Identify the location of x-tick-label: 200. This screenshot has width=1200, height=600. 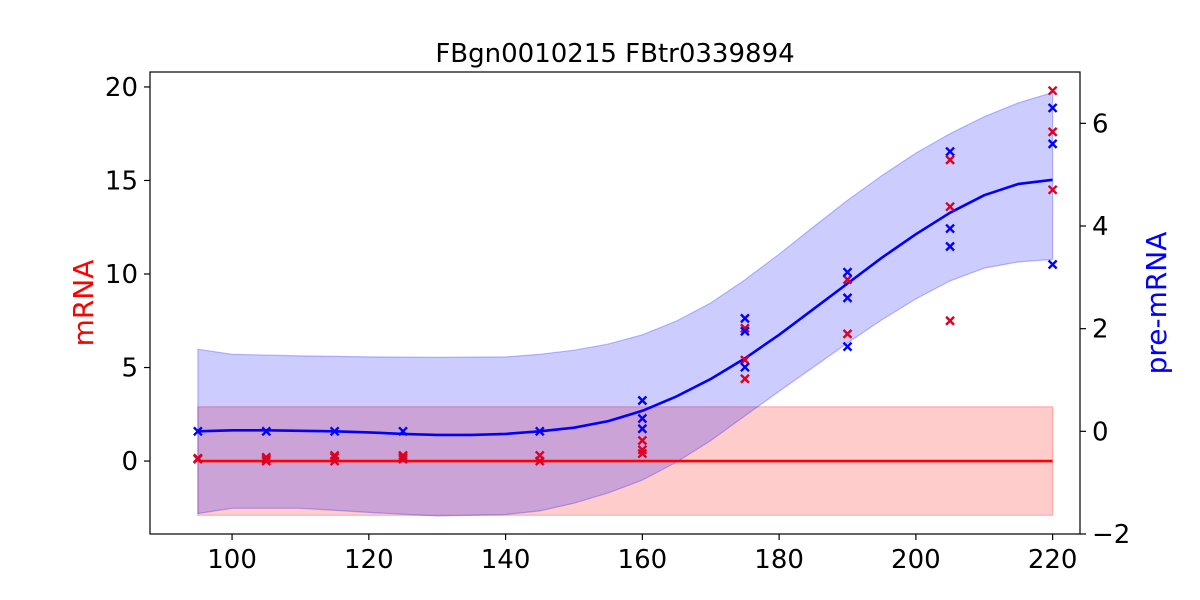
(916, 560).